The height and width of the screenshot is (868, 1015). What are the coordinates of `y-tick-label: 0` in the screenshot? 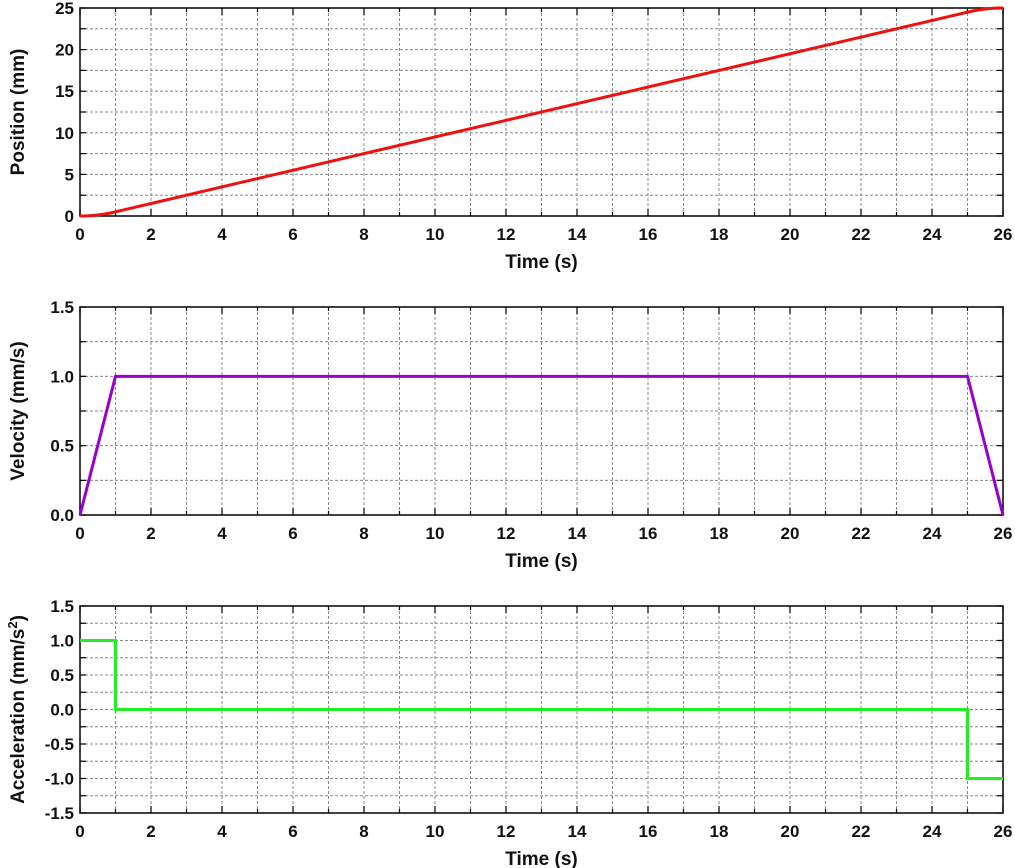 It's located at (69, 216).